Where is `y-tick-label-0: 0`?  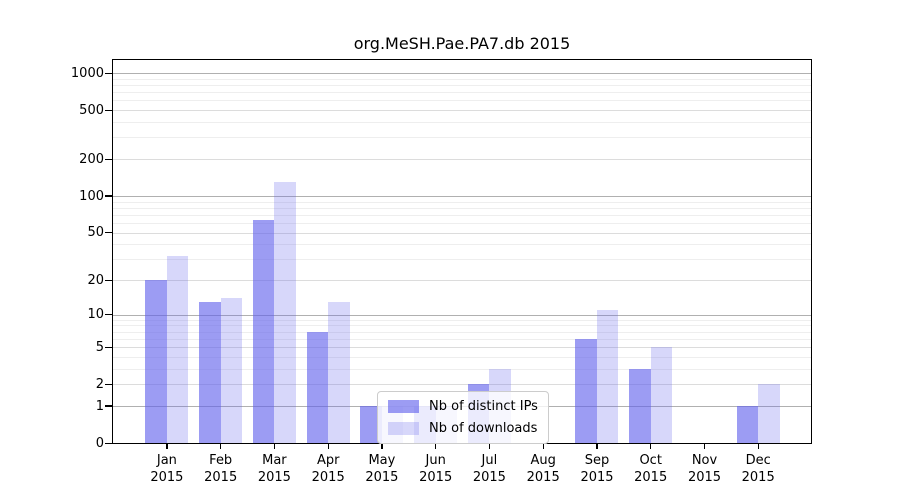 y-tick-label-0: 0 is located at coordinates (99, 443).